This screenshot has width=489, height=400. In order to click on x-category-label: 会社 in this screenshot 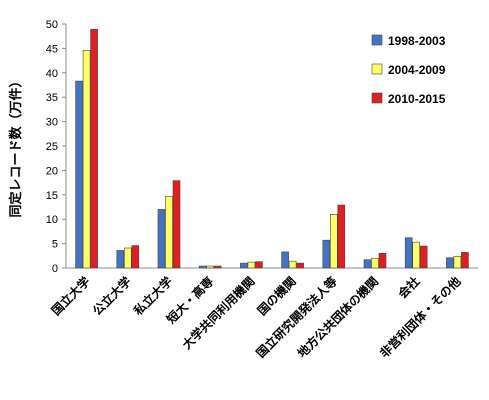, I will do `click(409, 288)`.